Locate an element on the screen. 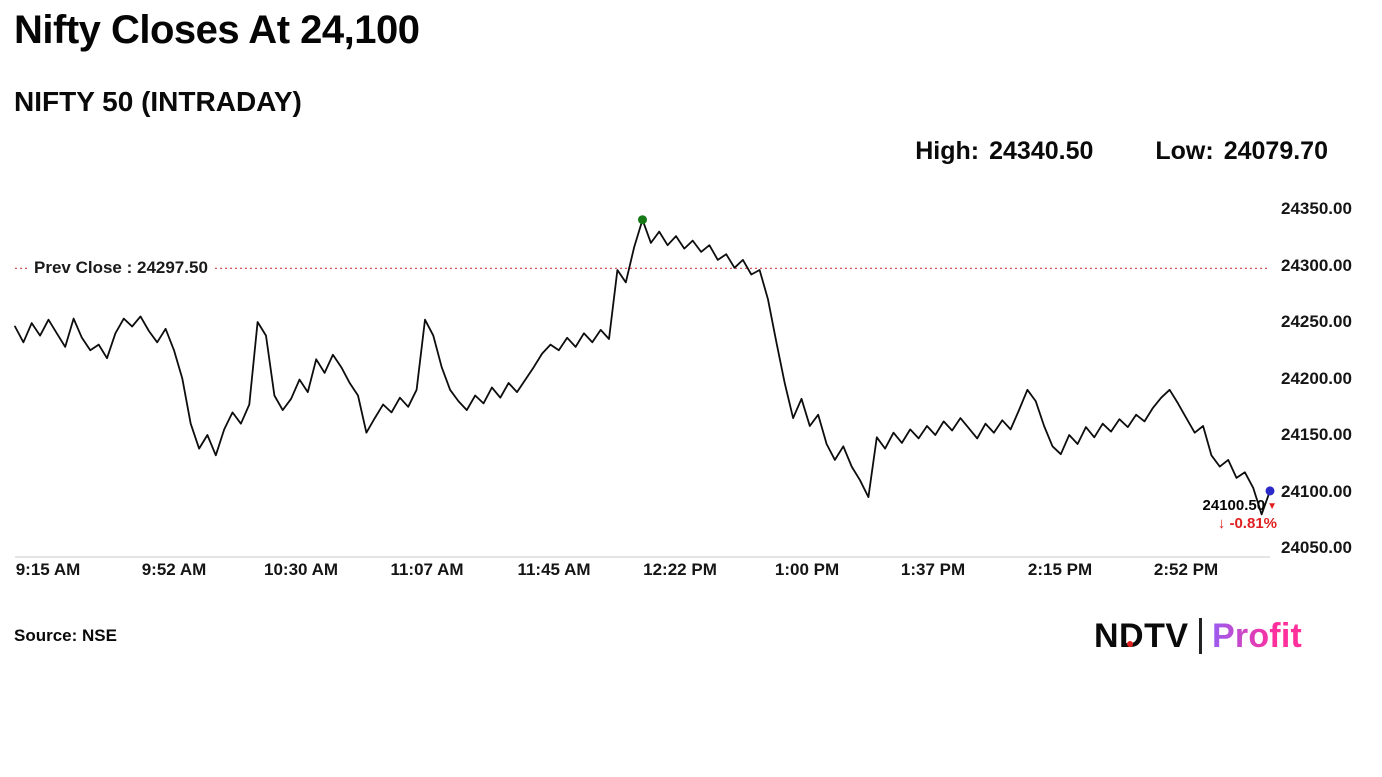 This screenshot has width=1382, height=777. high-low-row: High: 24340.50 Low: 24079.70 is located at coordinates (1121, 151).